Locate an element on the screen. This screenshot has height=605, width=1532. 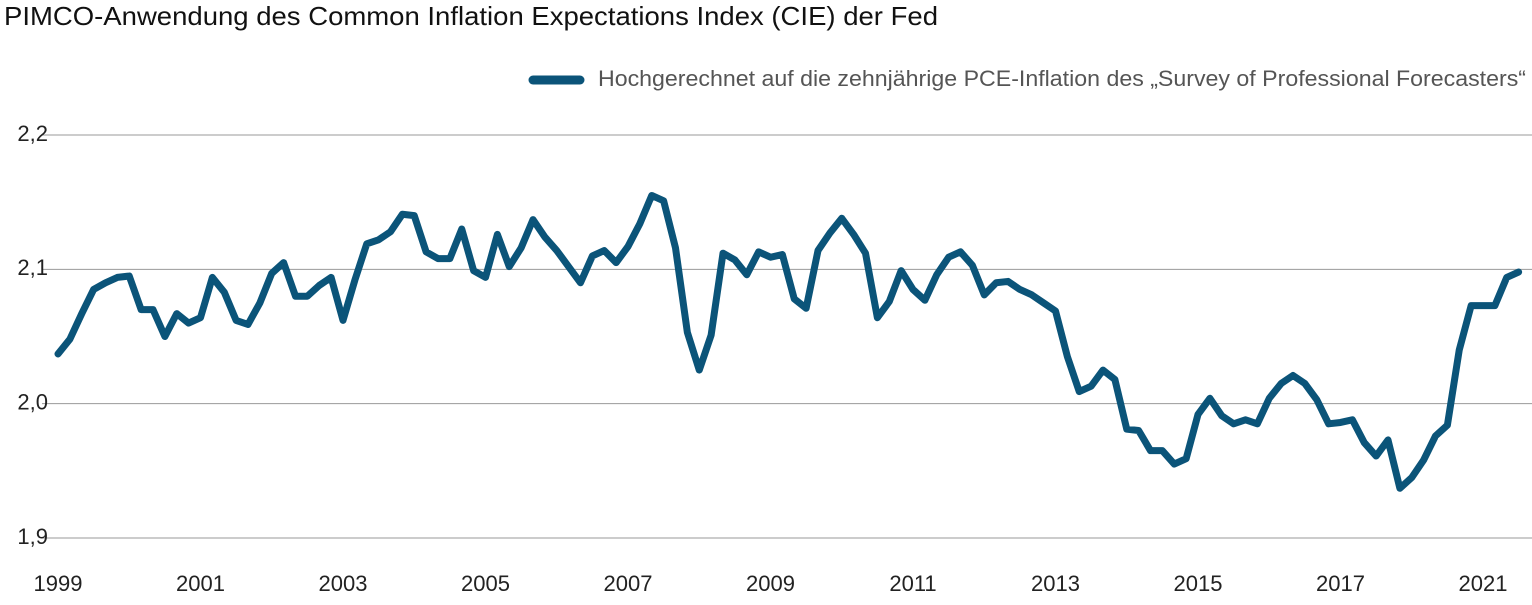
x-tick-label: 2005 is located at coordinates (485, 583).